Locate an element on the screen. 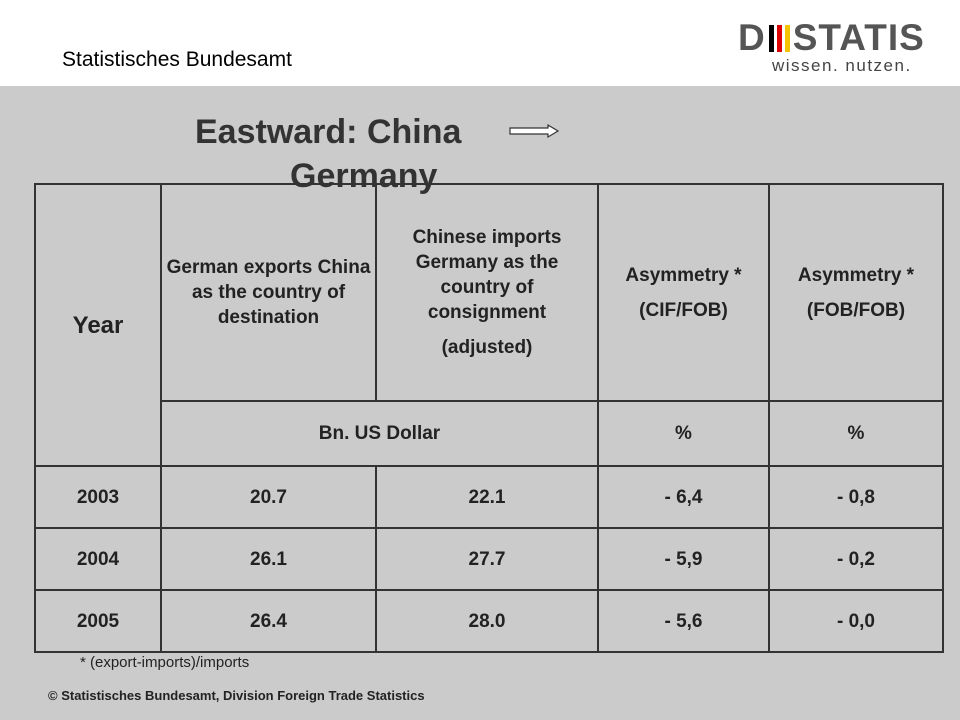  title-line: Eastward: China is located at coordinates (328, 132).